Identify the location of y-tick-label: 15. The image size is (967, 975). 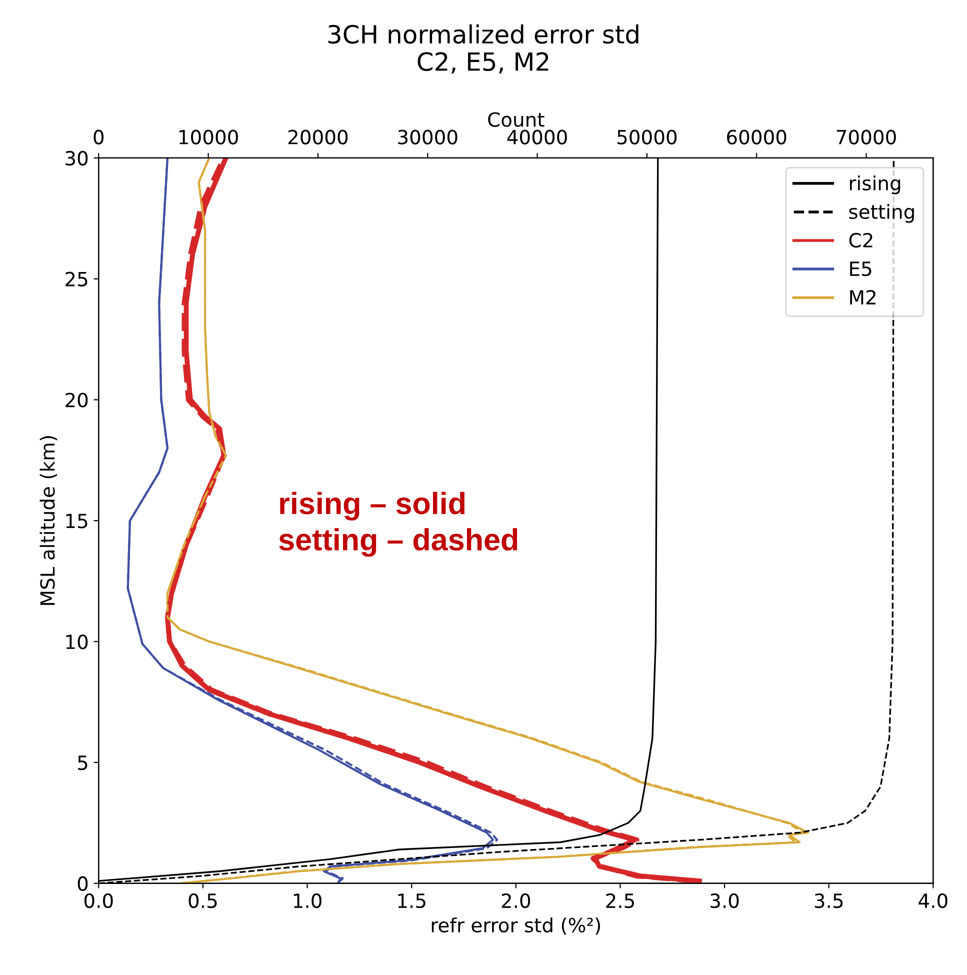
(77, 521).